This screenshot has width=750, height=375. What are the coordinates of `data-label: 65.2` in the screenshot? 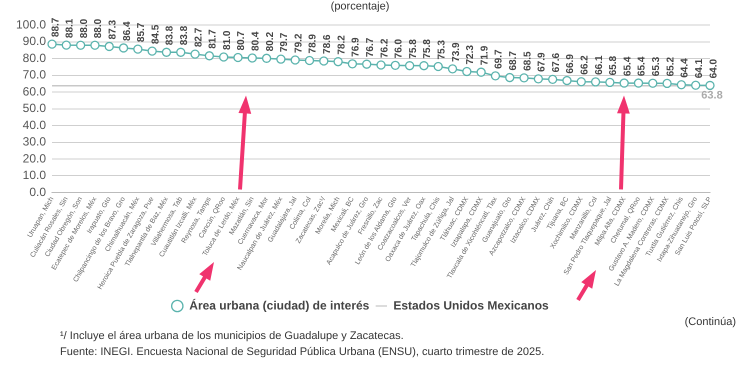 It's located at (670, 66).